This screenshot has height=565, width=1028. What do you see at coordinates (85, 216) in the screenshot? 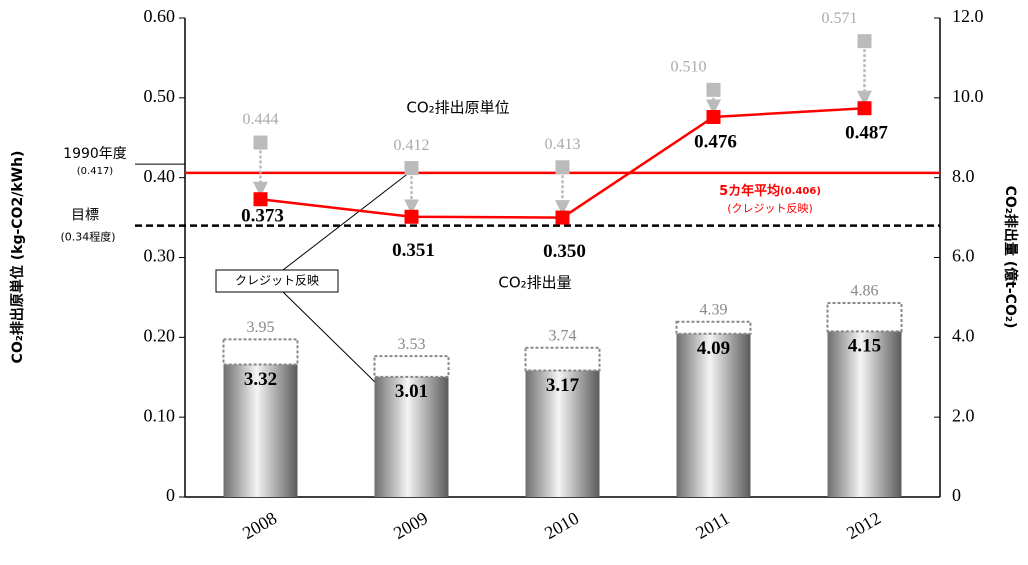
I see `reference-label: 目標` at bounding box center [85, 216].